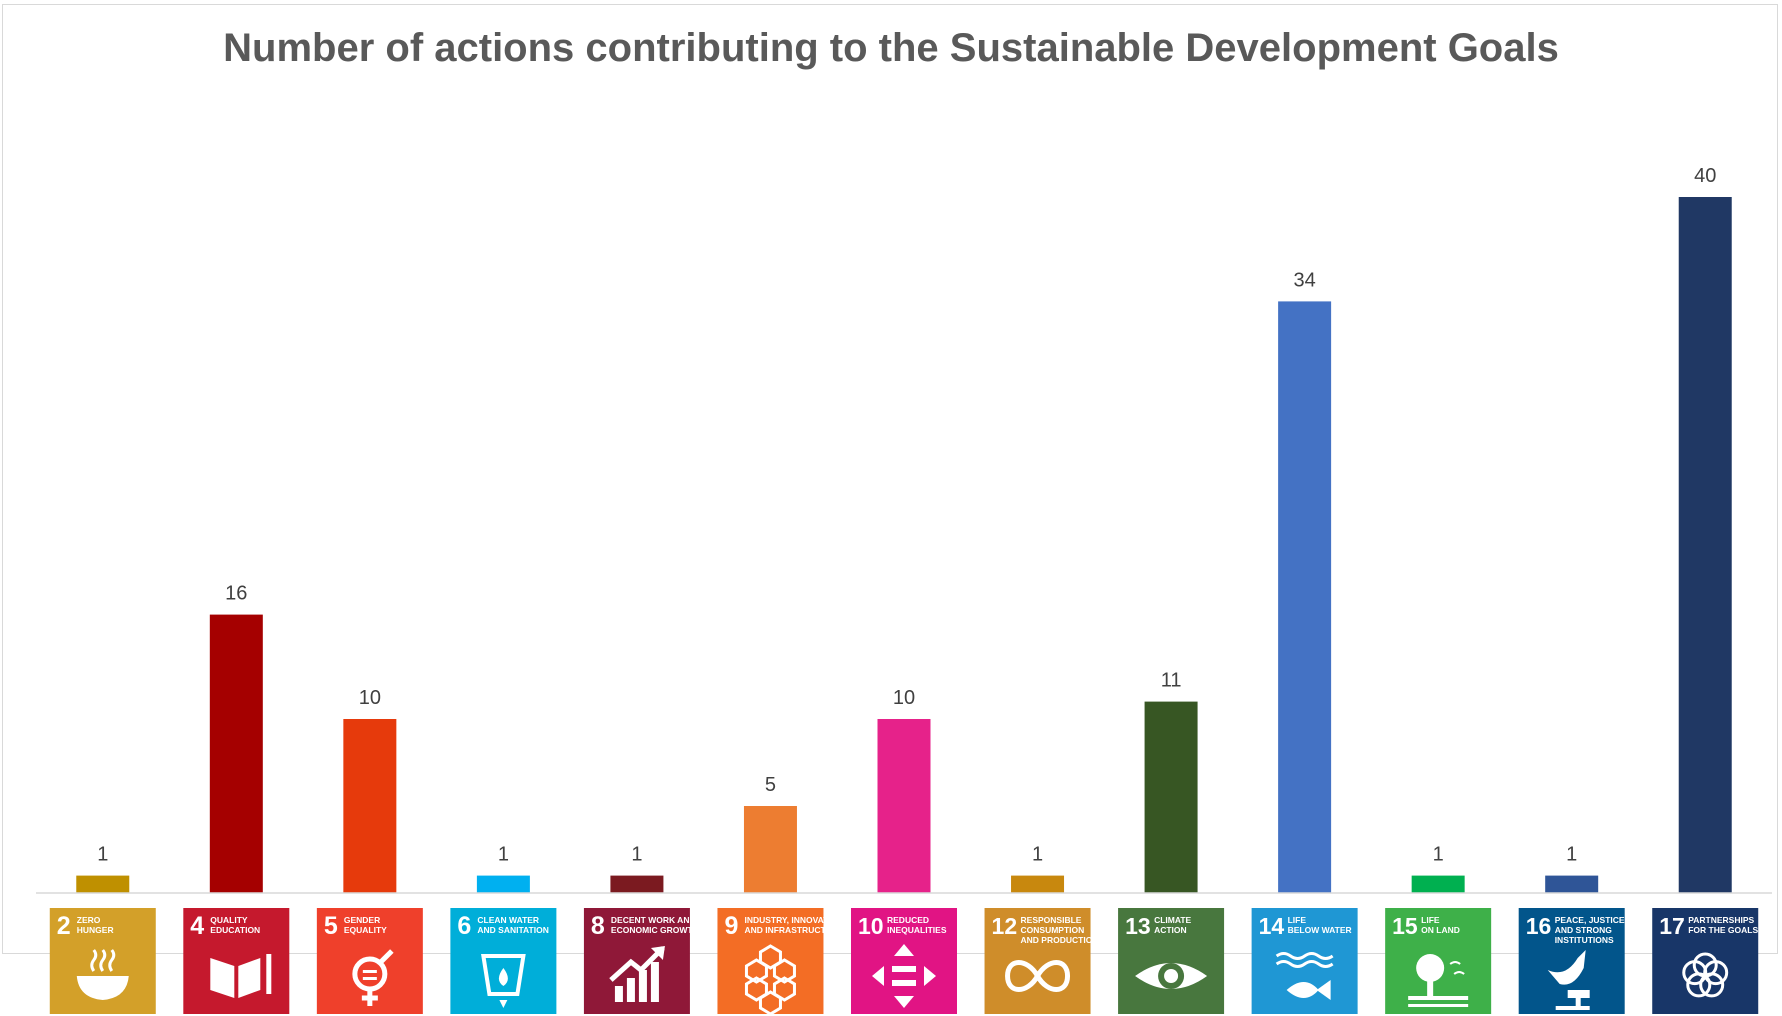 This screenshot has width=1782, height=1016. What do you see at coordinates (1037, 855) in the screenshot?
I see `data-label-sdg-12: 1` at bounding box center [1037, 855].